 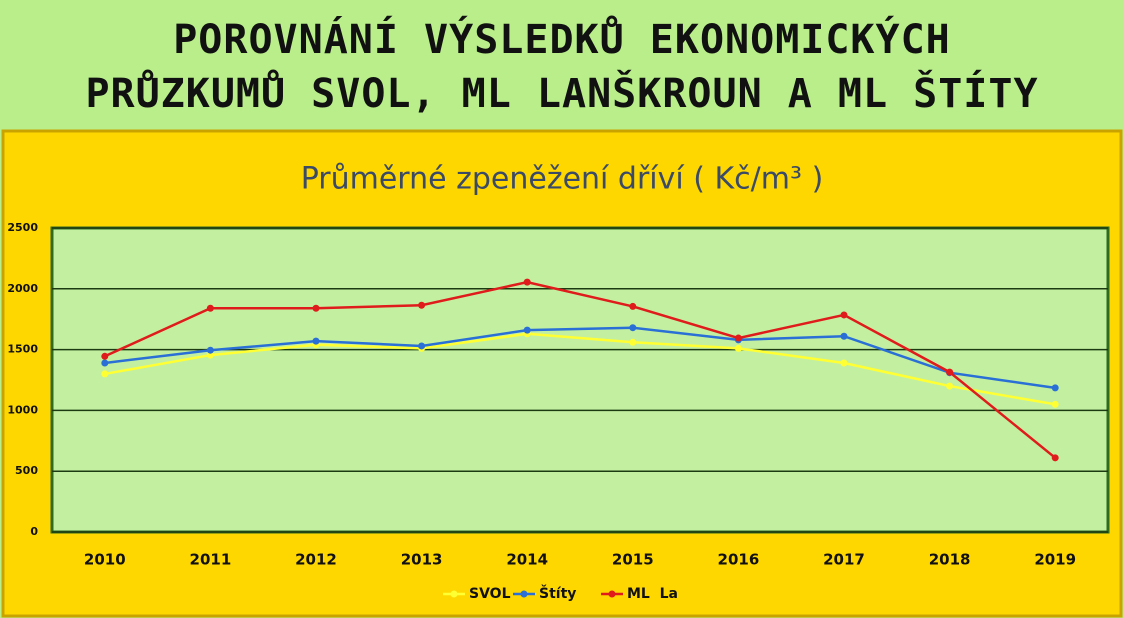 I want to click on x-tick-label: 2018, so click(x=950, y=560).